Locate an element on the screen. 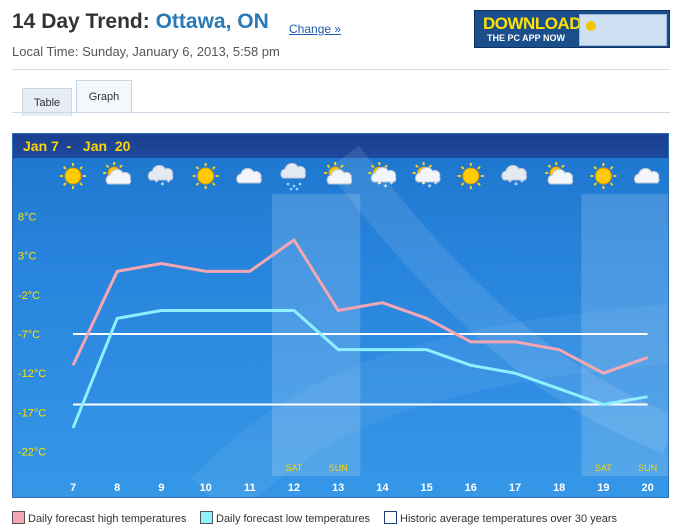  x-tick-label: 14 is located at coordinates (382, 488).